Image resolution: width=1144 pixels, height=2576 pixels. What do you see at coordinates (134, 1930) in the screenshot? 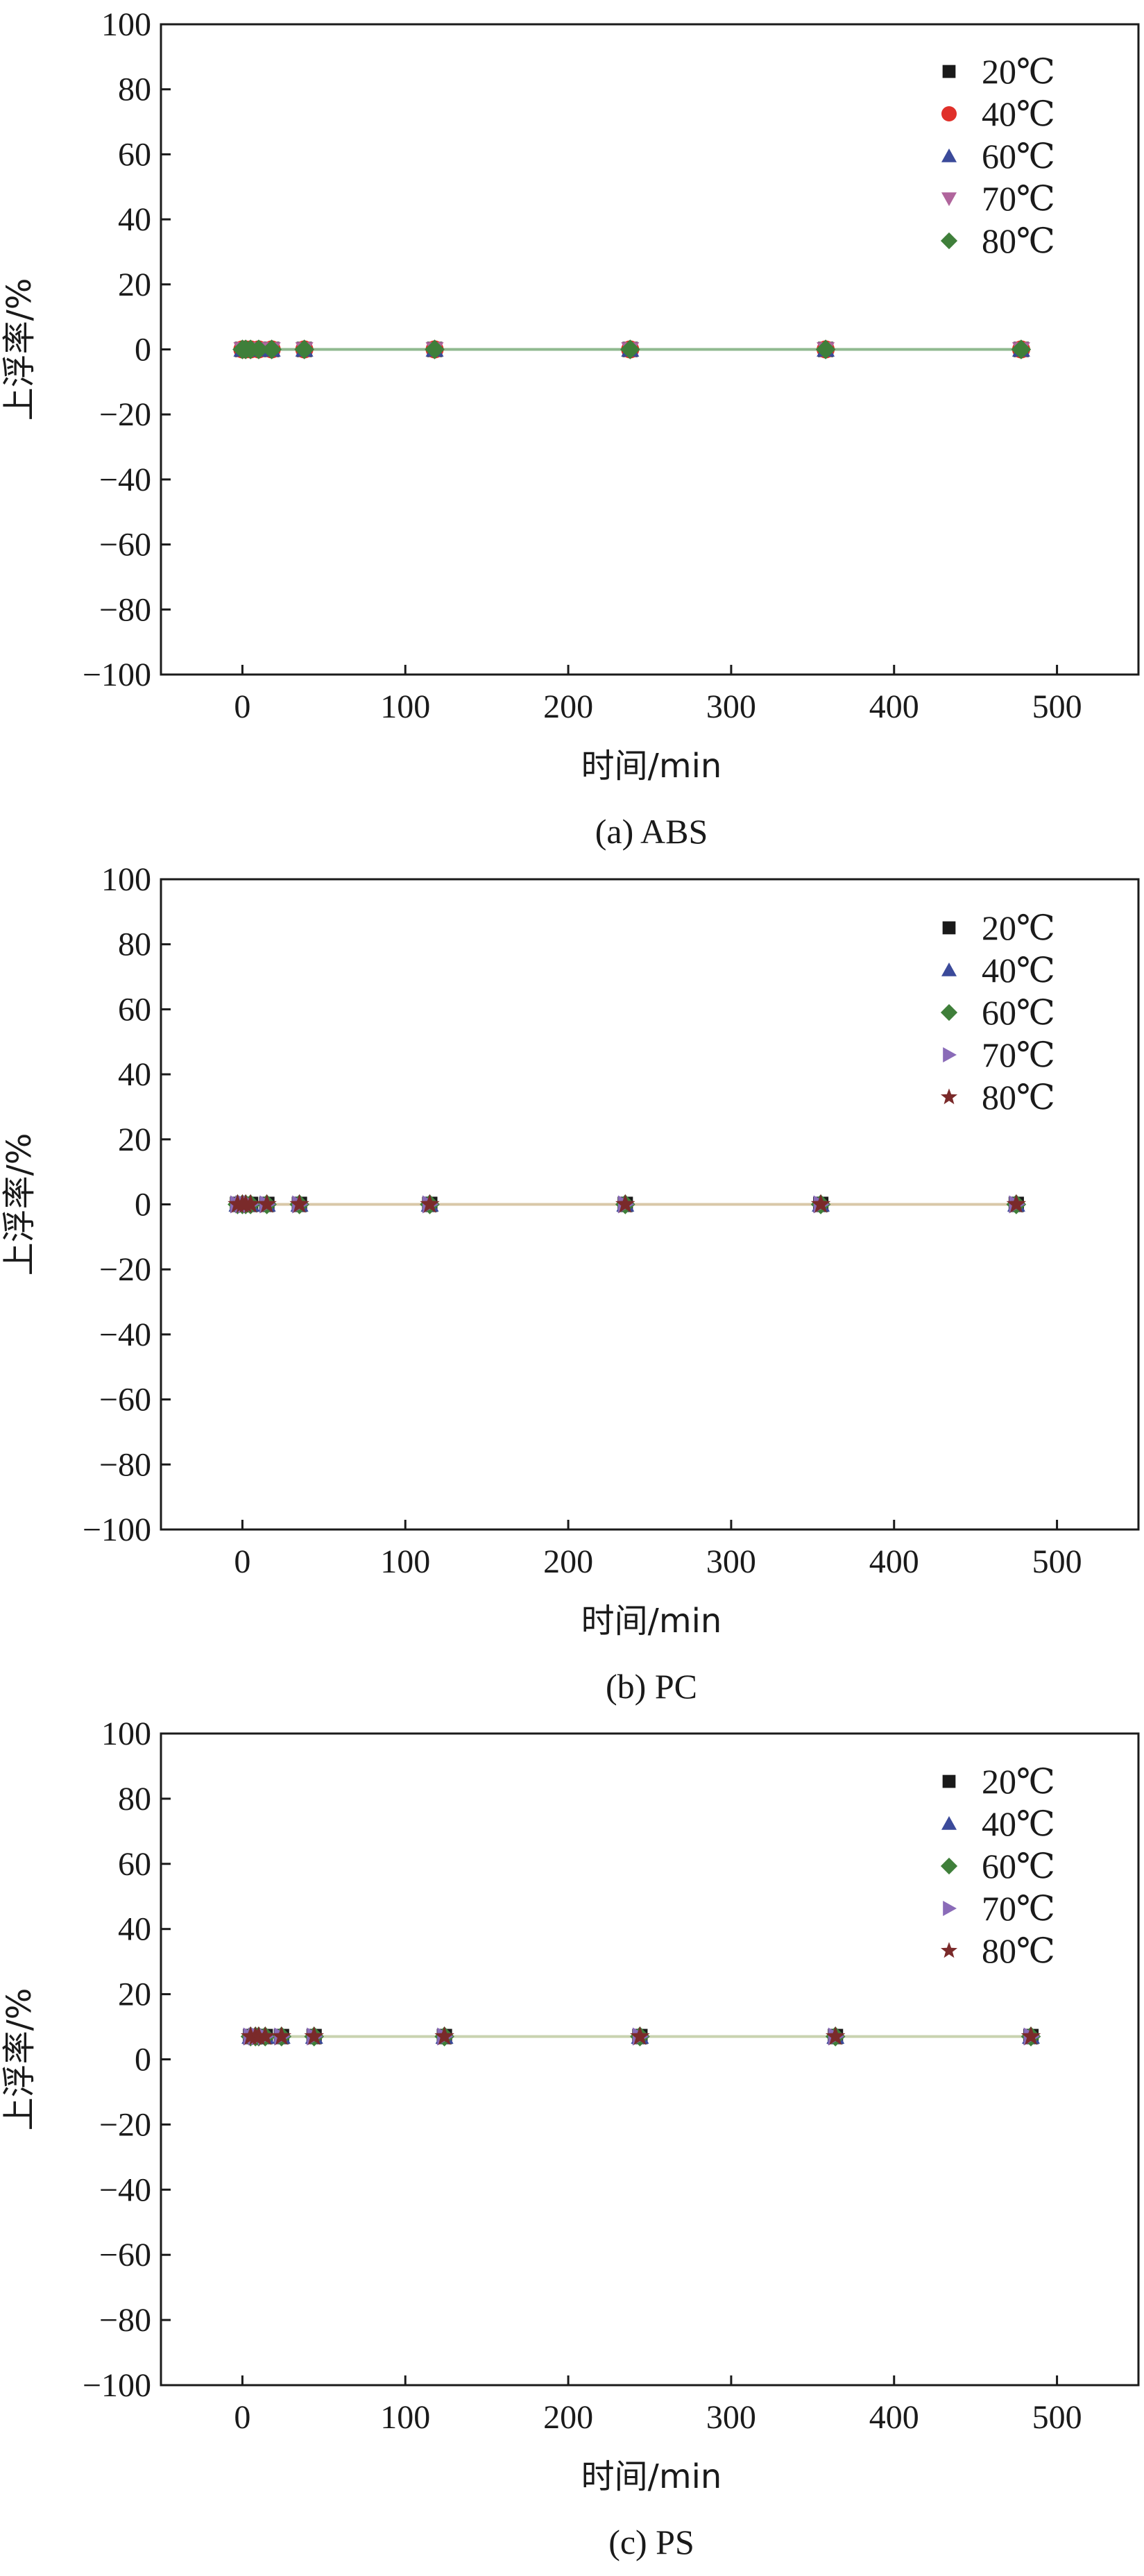
I see `y-tick-label: 40` at bounding box center [134, 1930].